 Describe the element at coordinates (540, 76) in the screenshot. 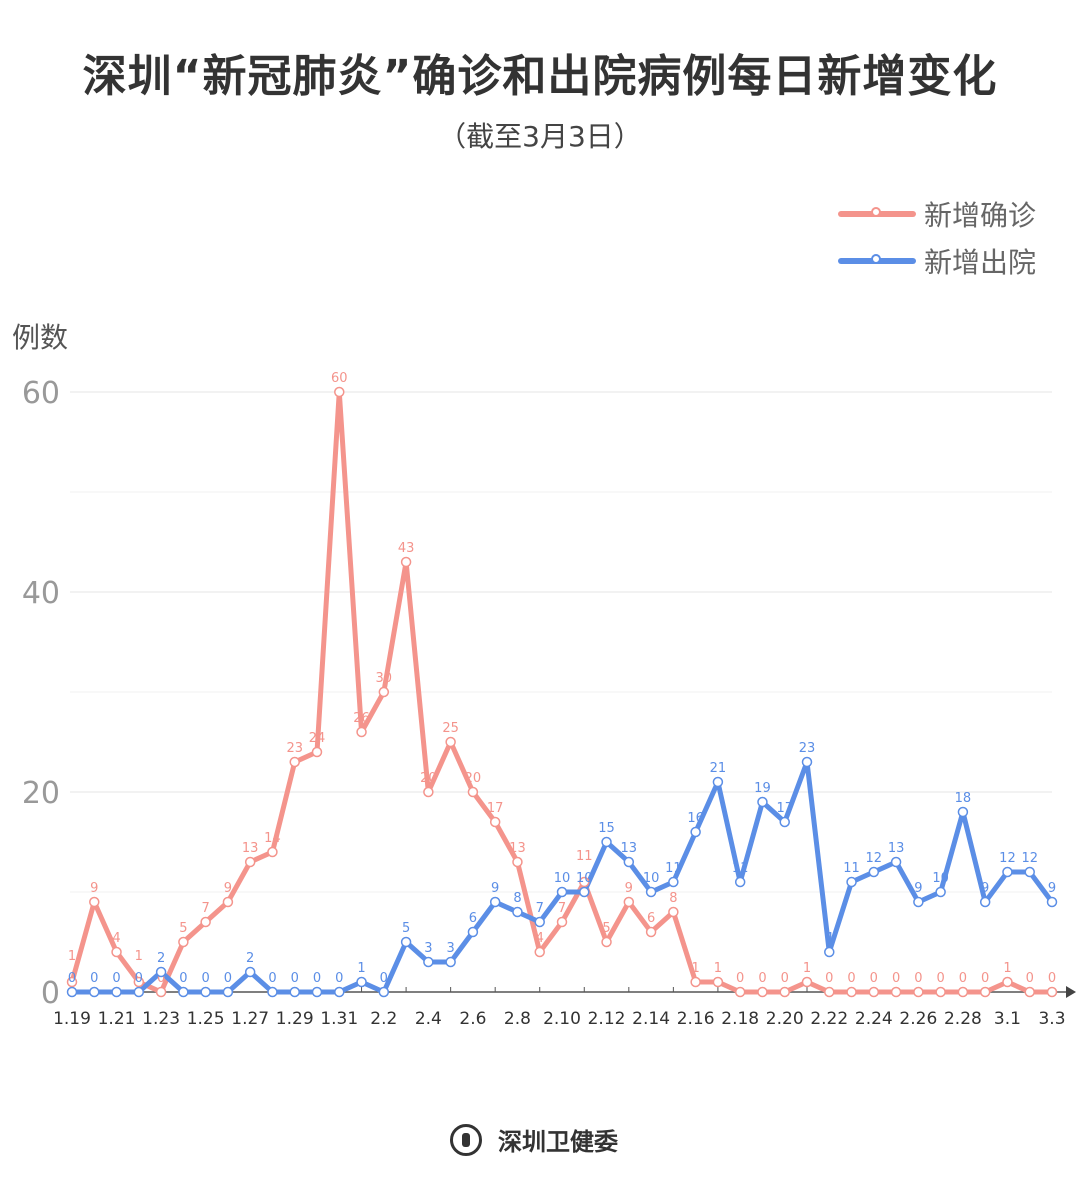

I see `chart-title: 深圳“新冠肺炎”确诊和出院病例每日新增变化` at that location.